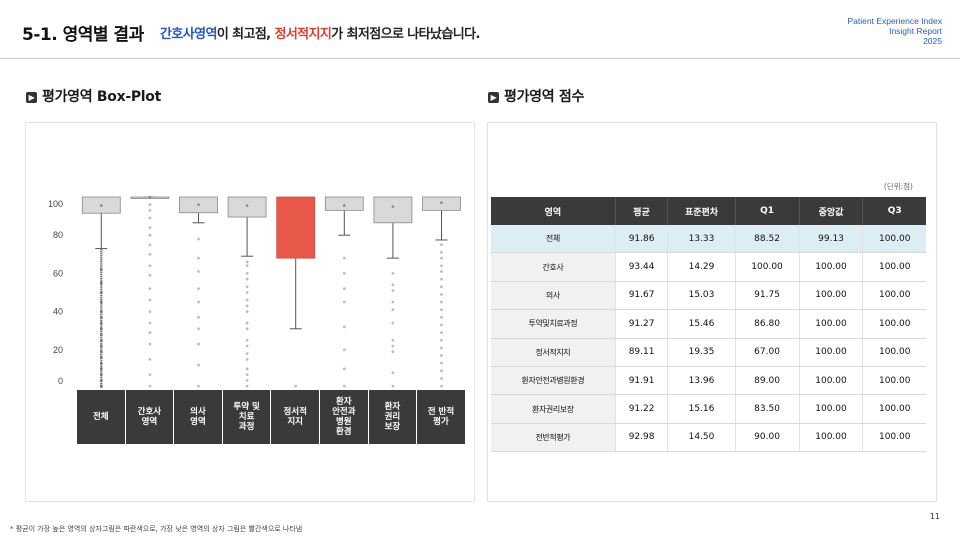  What do you see at coordinates (701, 296) in the screenshot?
I see `table-cell: 15.03` at bounding box center [701, 296].